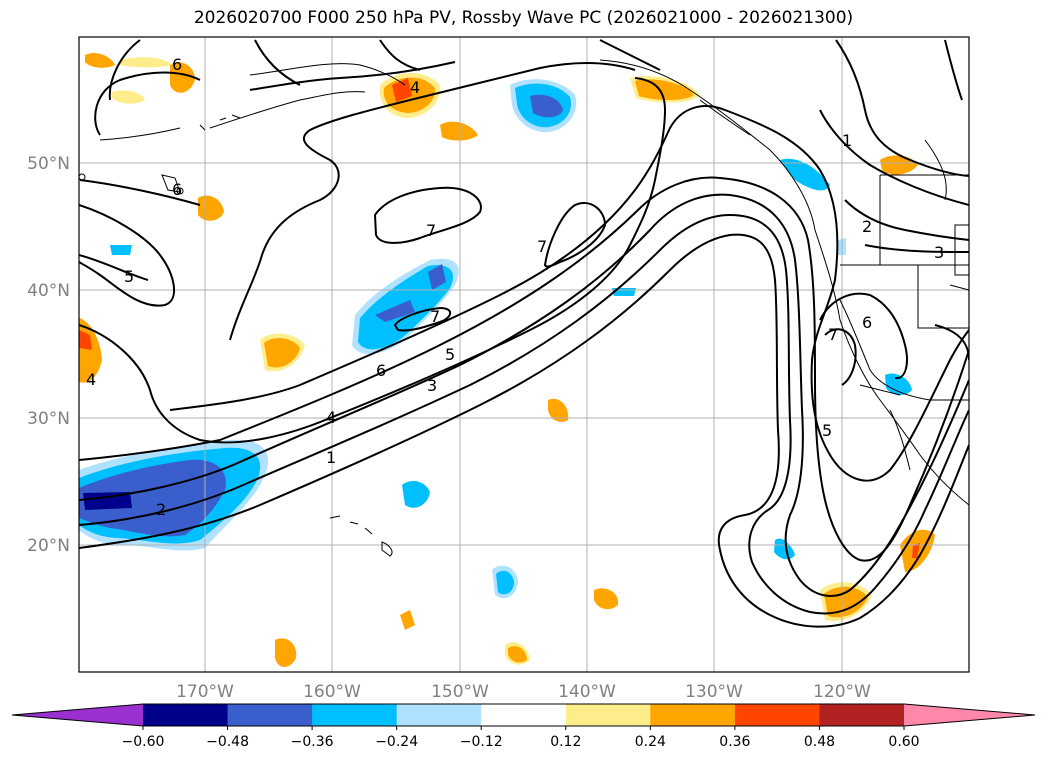 This screenshot has height=765, width=1047. What do you see at coordinates (842, 692) in the screenshot?
I see `lon-label: 120°W` at bounding box center [842, 692].